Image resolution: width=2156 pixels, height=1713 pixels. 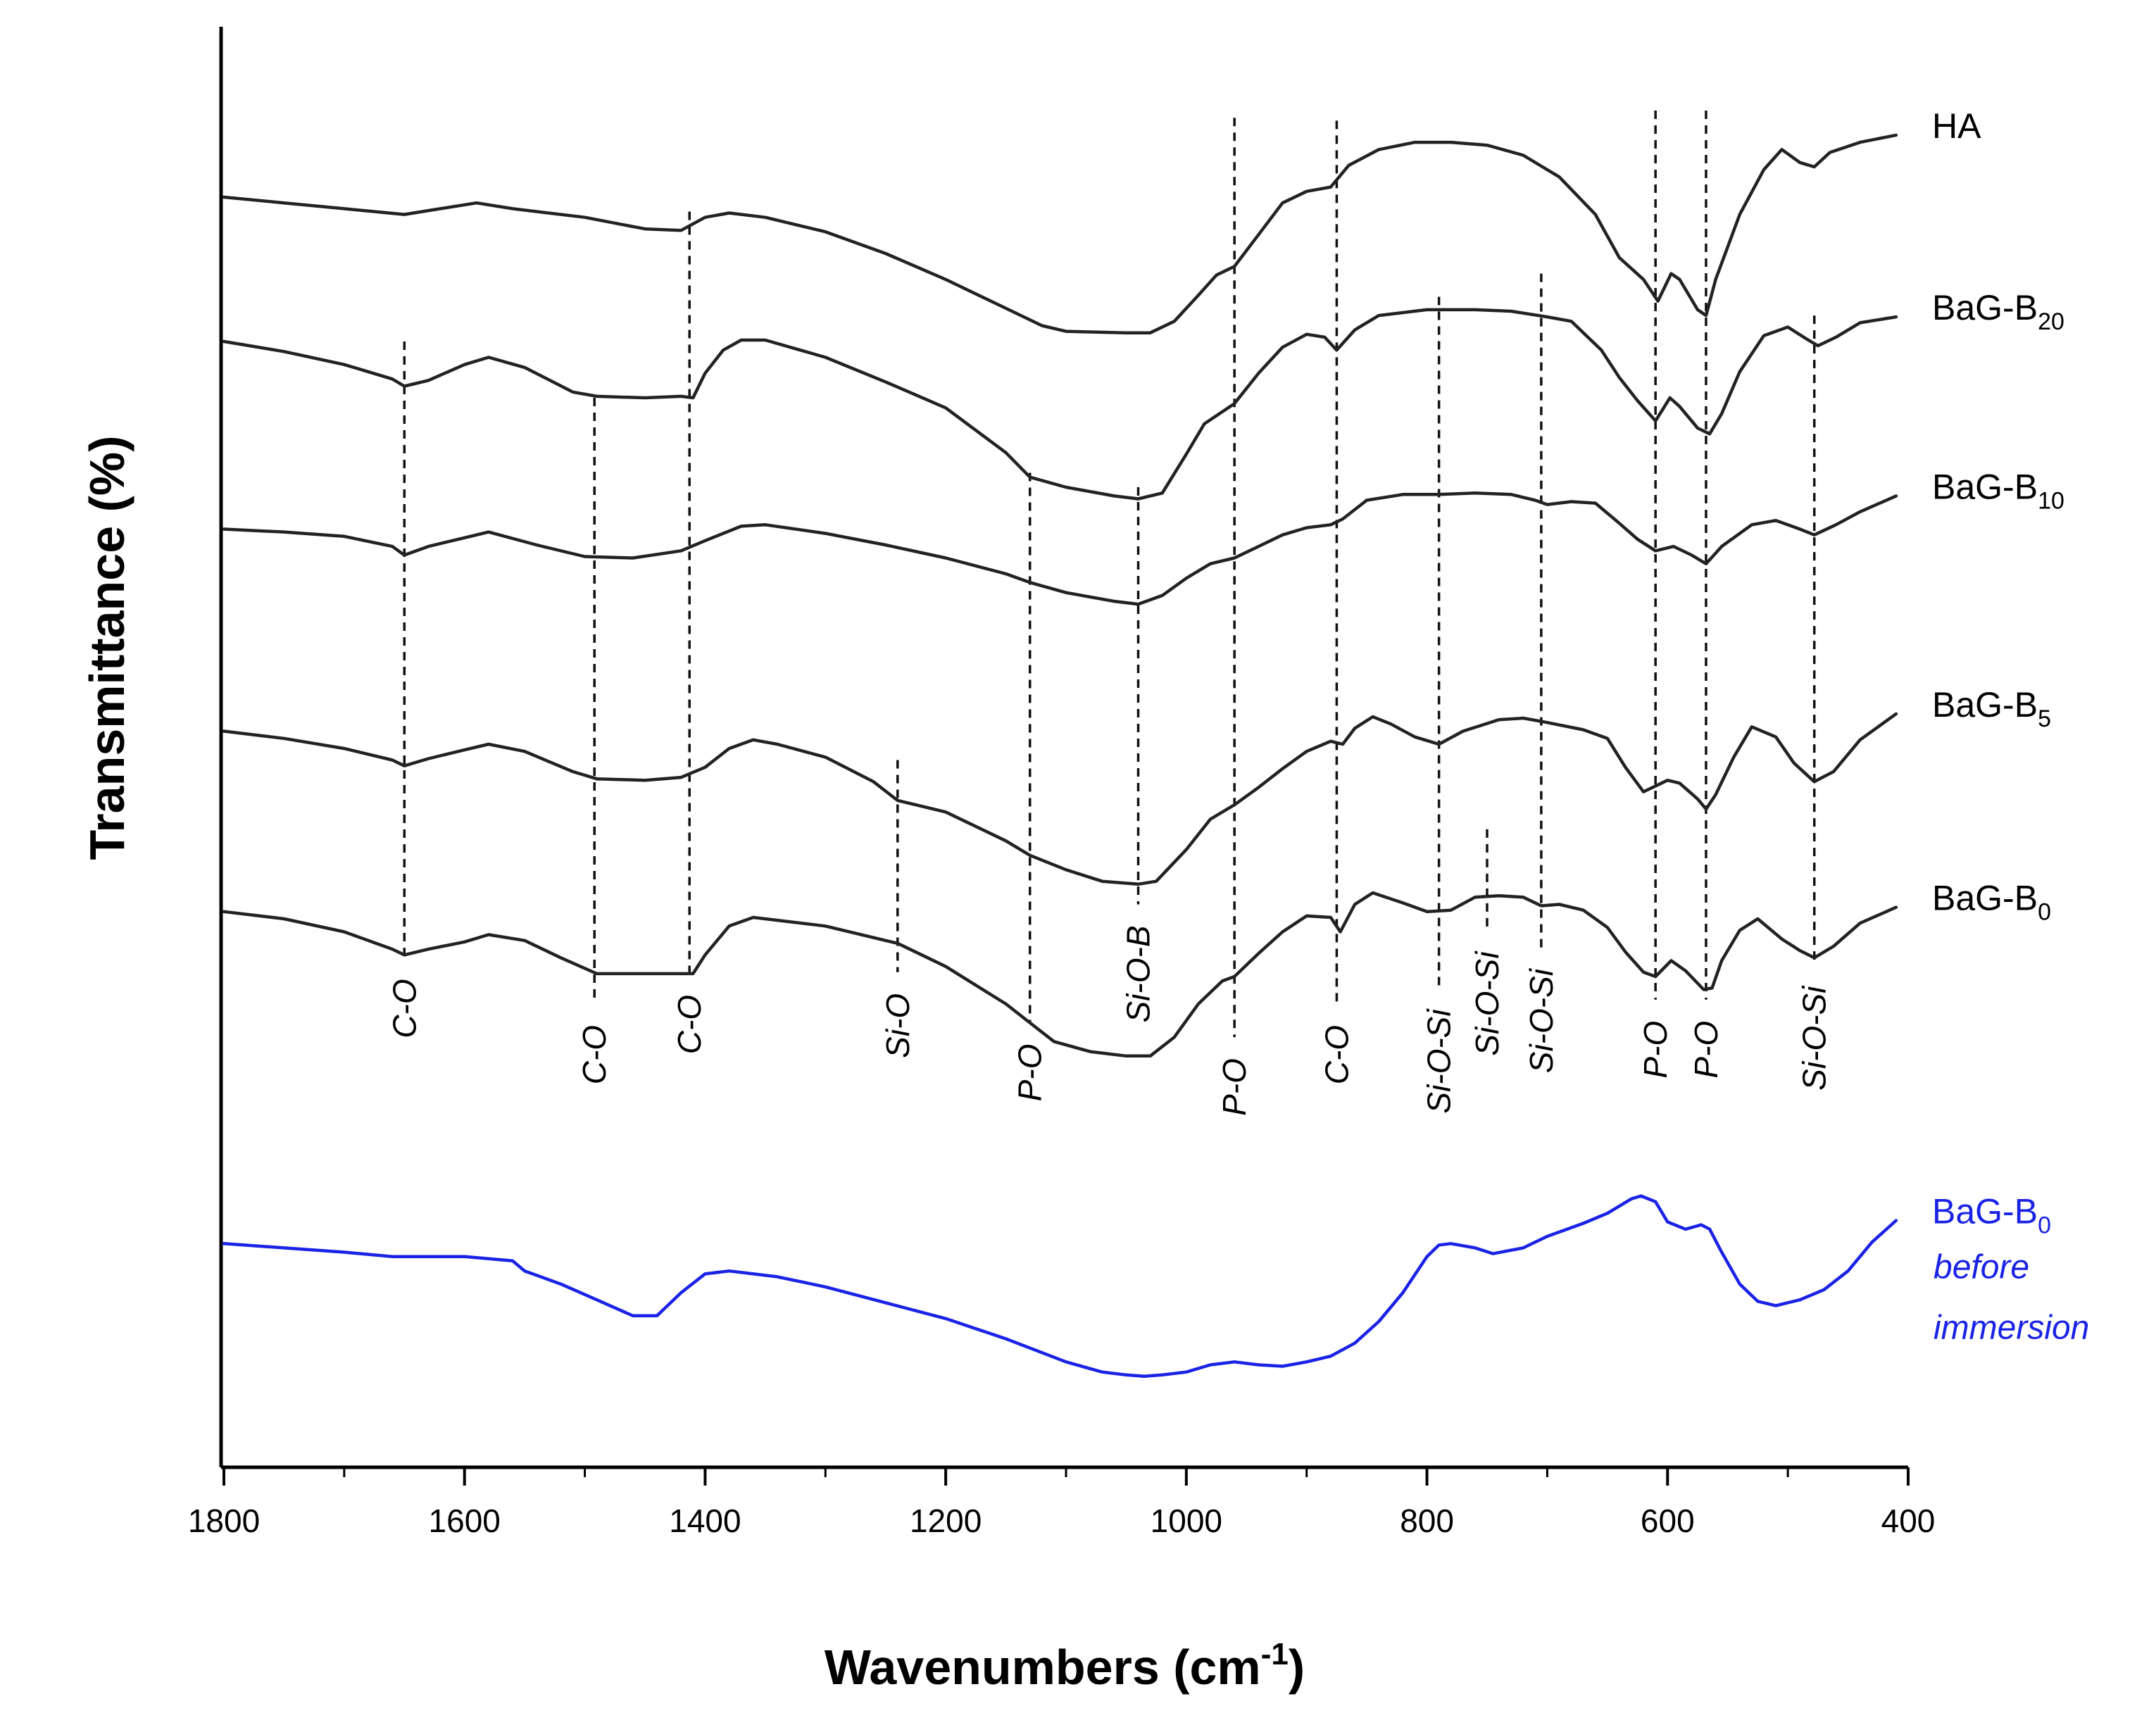 What do you see at coordinates (1060, 1286) in the screenshot?
I see `series-line-bag-b0-before-immersion` at bounding box center [1060, 1286].